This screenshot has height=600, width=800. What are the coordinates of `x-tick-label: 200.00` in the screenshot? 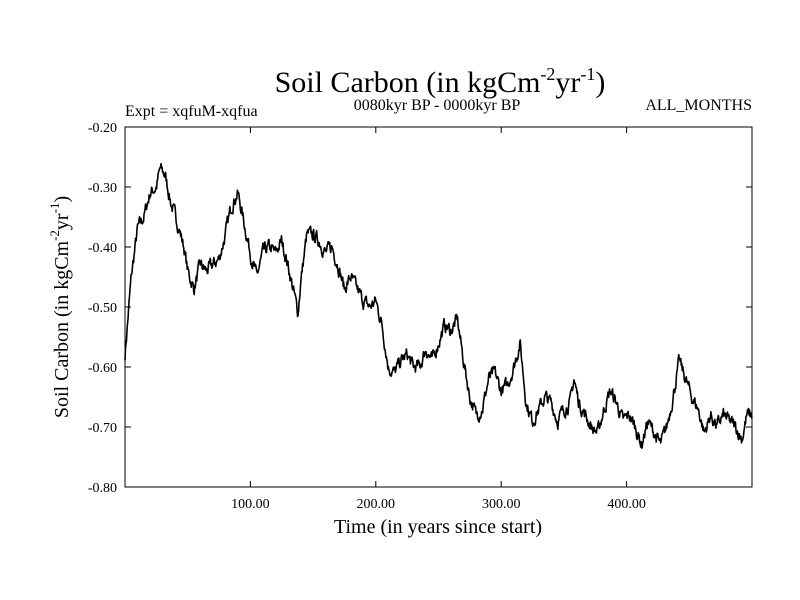 It's located at (376, 504).